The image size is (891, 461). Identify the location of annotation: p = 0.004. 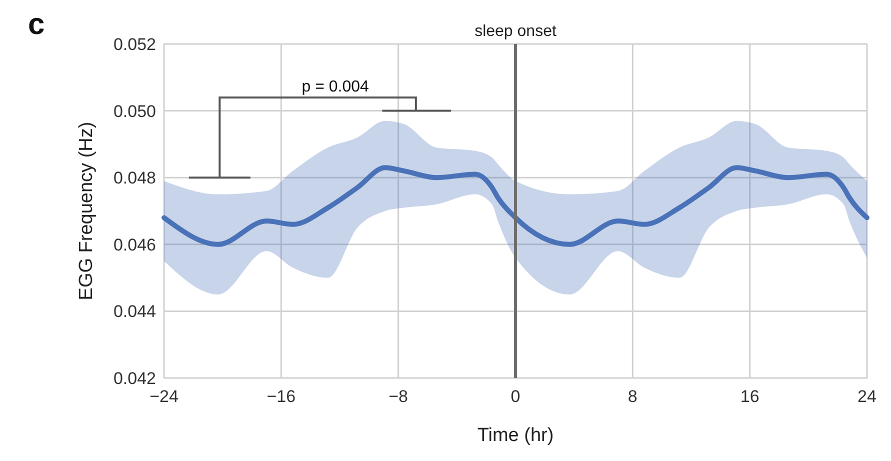
(336, 87).